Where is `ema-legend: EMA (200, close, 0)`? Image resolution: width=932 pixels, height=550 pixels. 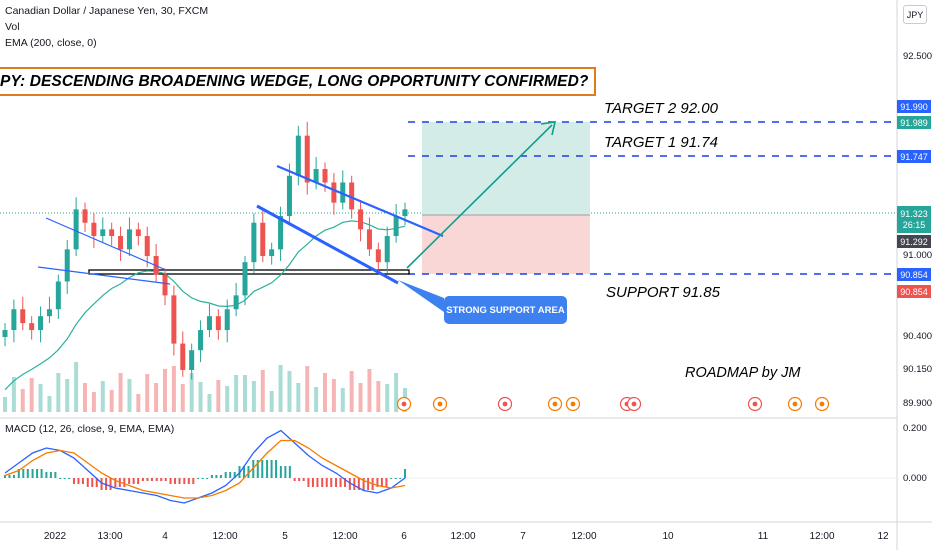
ema-legend: EMA (200, close, 0) is located at coordinates (51, 43).